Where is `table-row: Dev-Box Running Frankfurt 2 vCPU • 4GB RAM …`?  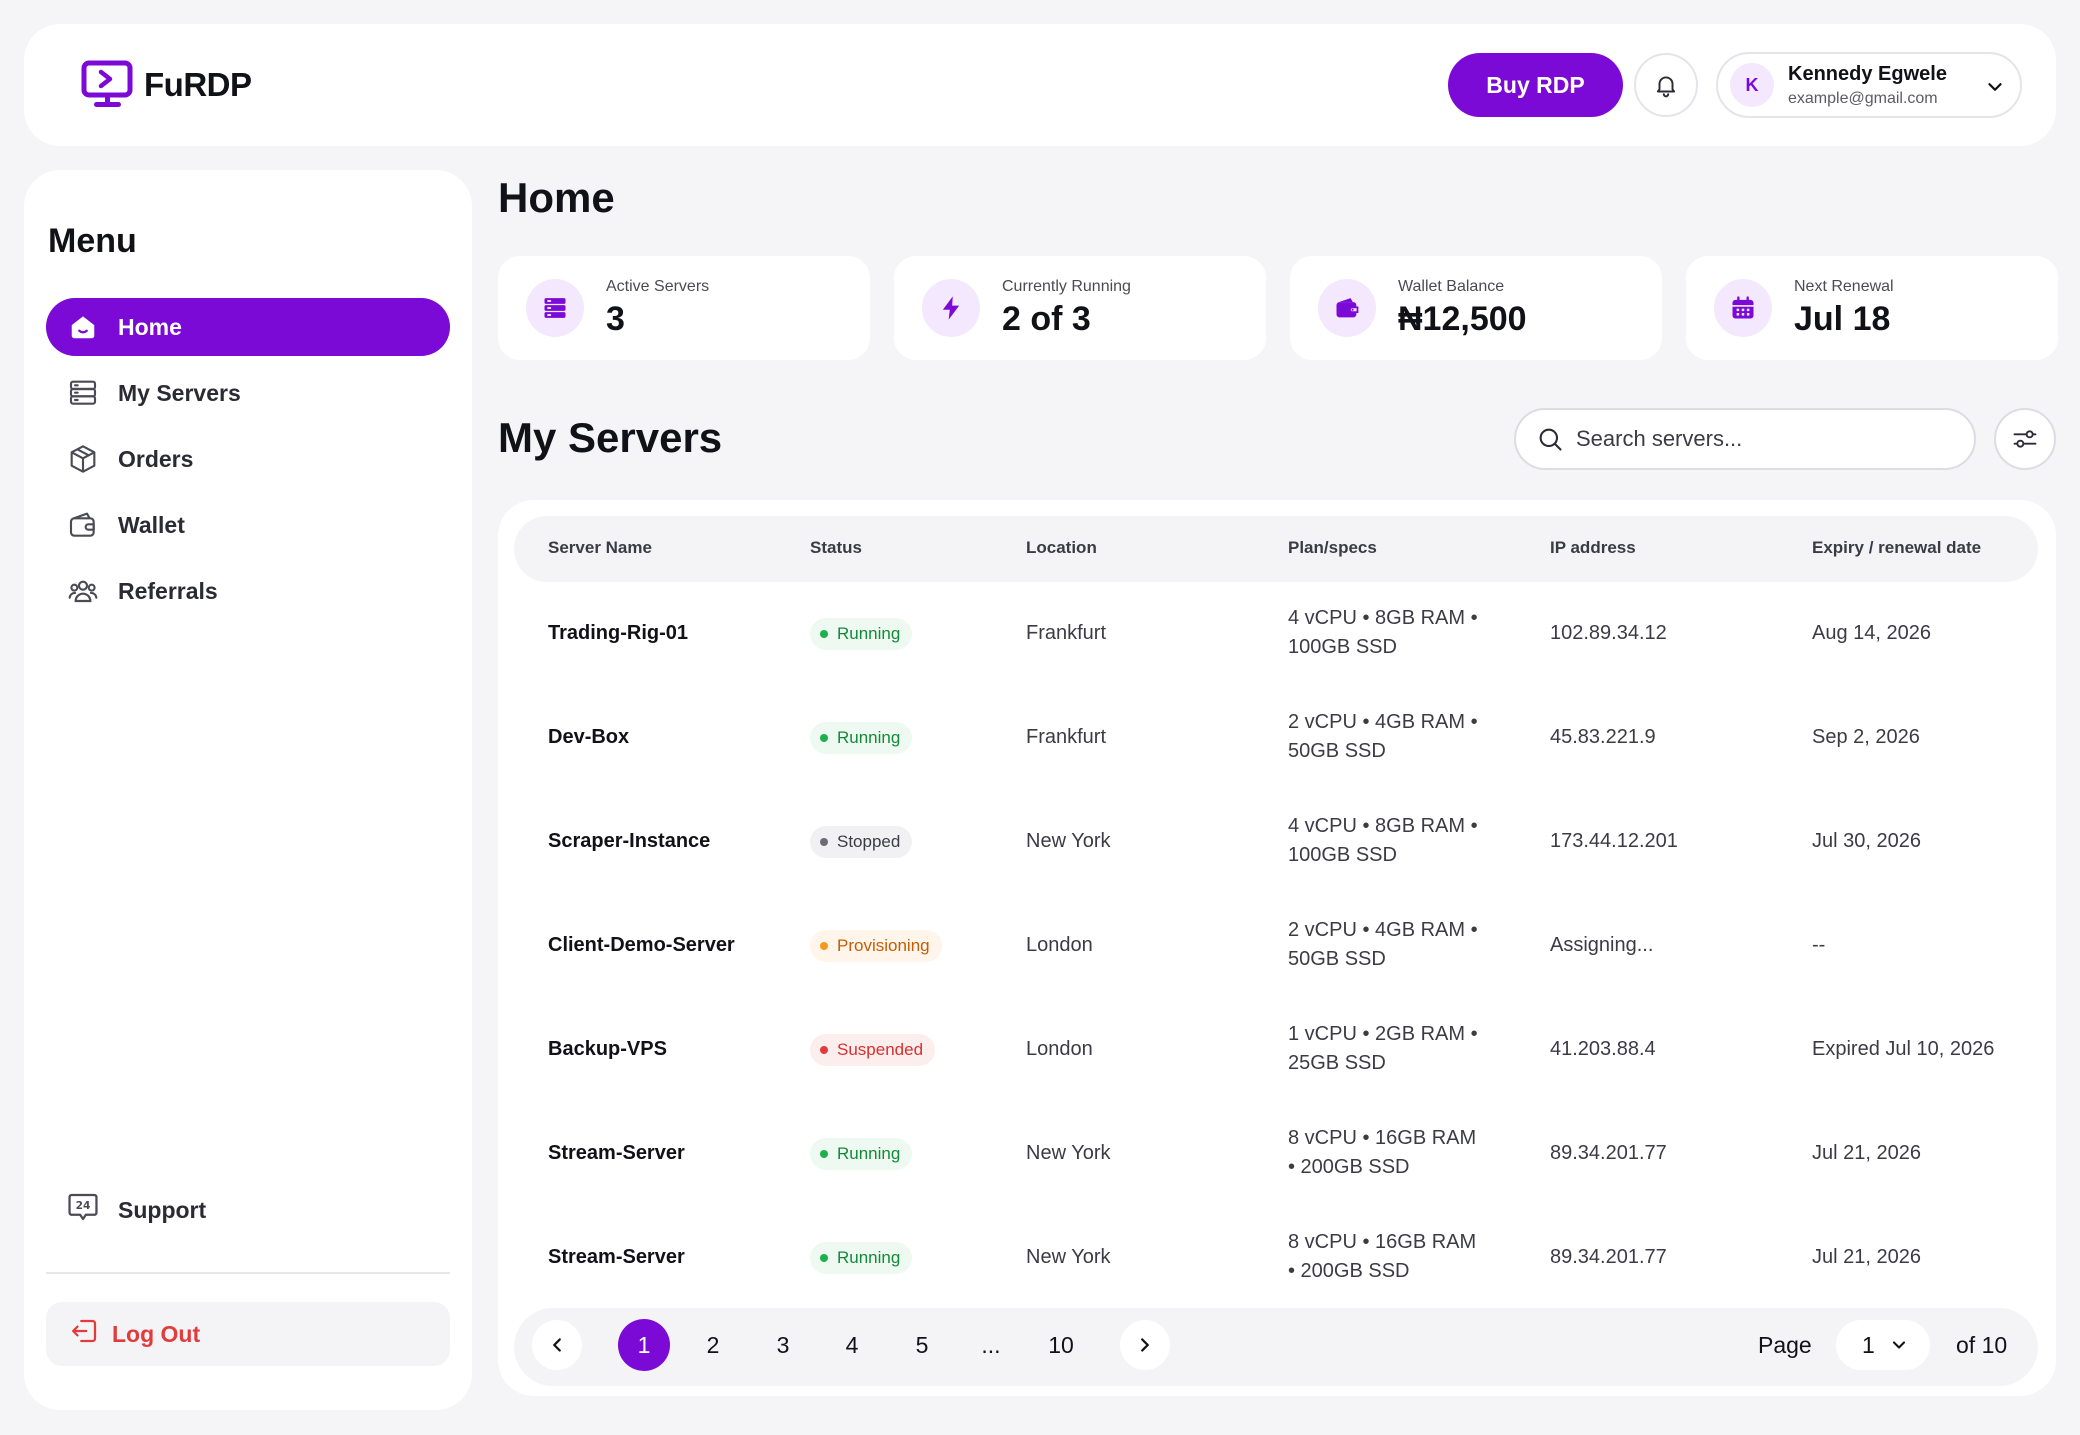 table-row: Dev-Box Running Frankfurt 2 vCPU • 4GB RAM … is located at coordinates (1277, 738).